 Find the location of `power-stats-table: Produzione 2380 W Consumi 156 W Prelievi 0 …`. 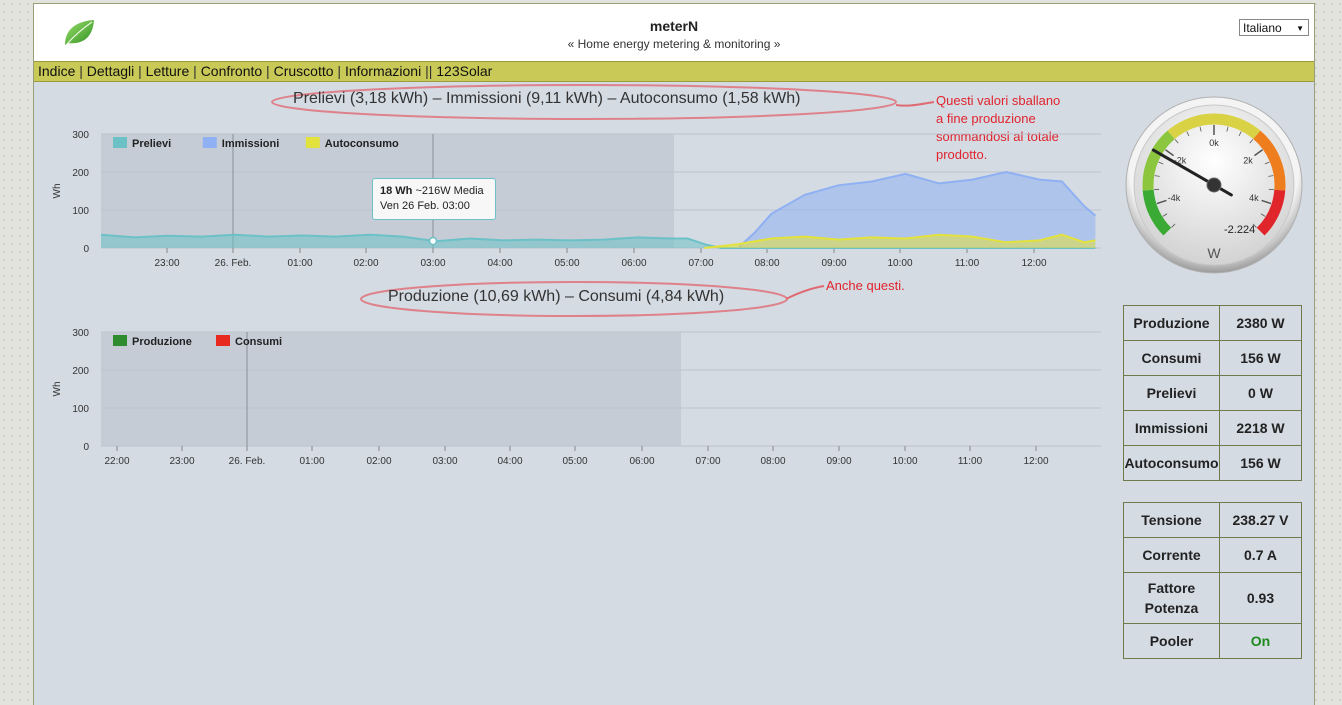

power-stats-table: Produzione 2380 W Consumi 156 W Prelievi 0 … is located at coordinates (1212, 393).